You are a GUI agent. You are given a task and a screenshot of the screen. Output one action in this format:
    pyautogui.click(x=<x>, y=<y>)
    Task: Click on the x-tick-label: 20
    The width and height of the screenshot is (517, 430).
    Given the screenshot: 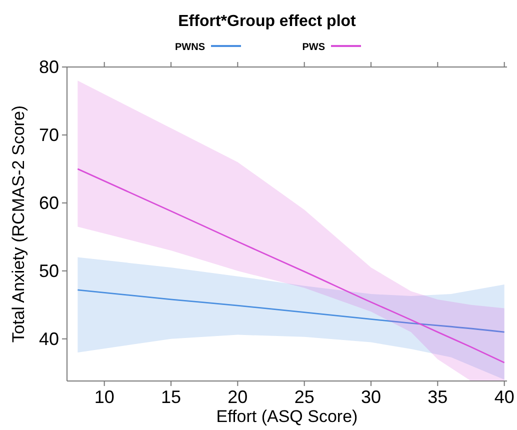 What is the action you would take?
    pyautogui.click(x=238, y=397)
    